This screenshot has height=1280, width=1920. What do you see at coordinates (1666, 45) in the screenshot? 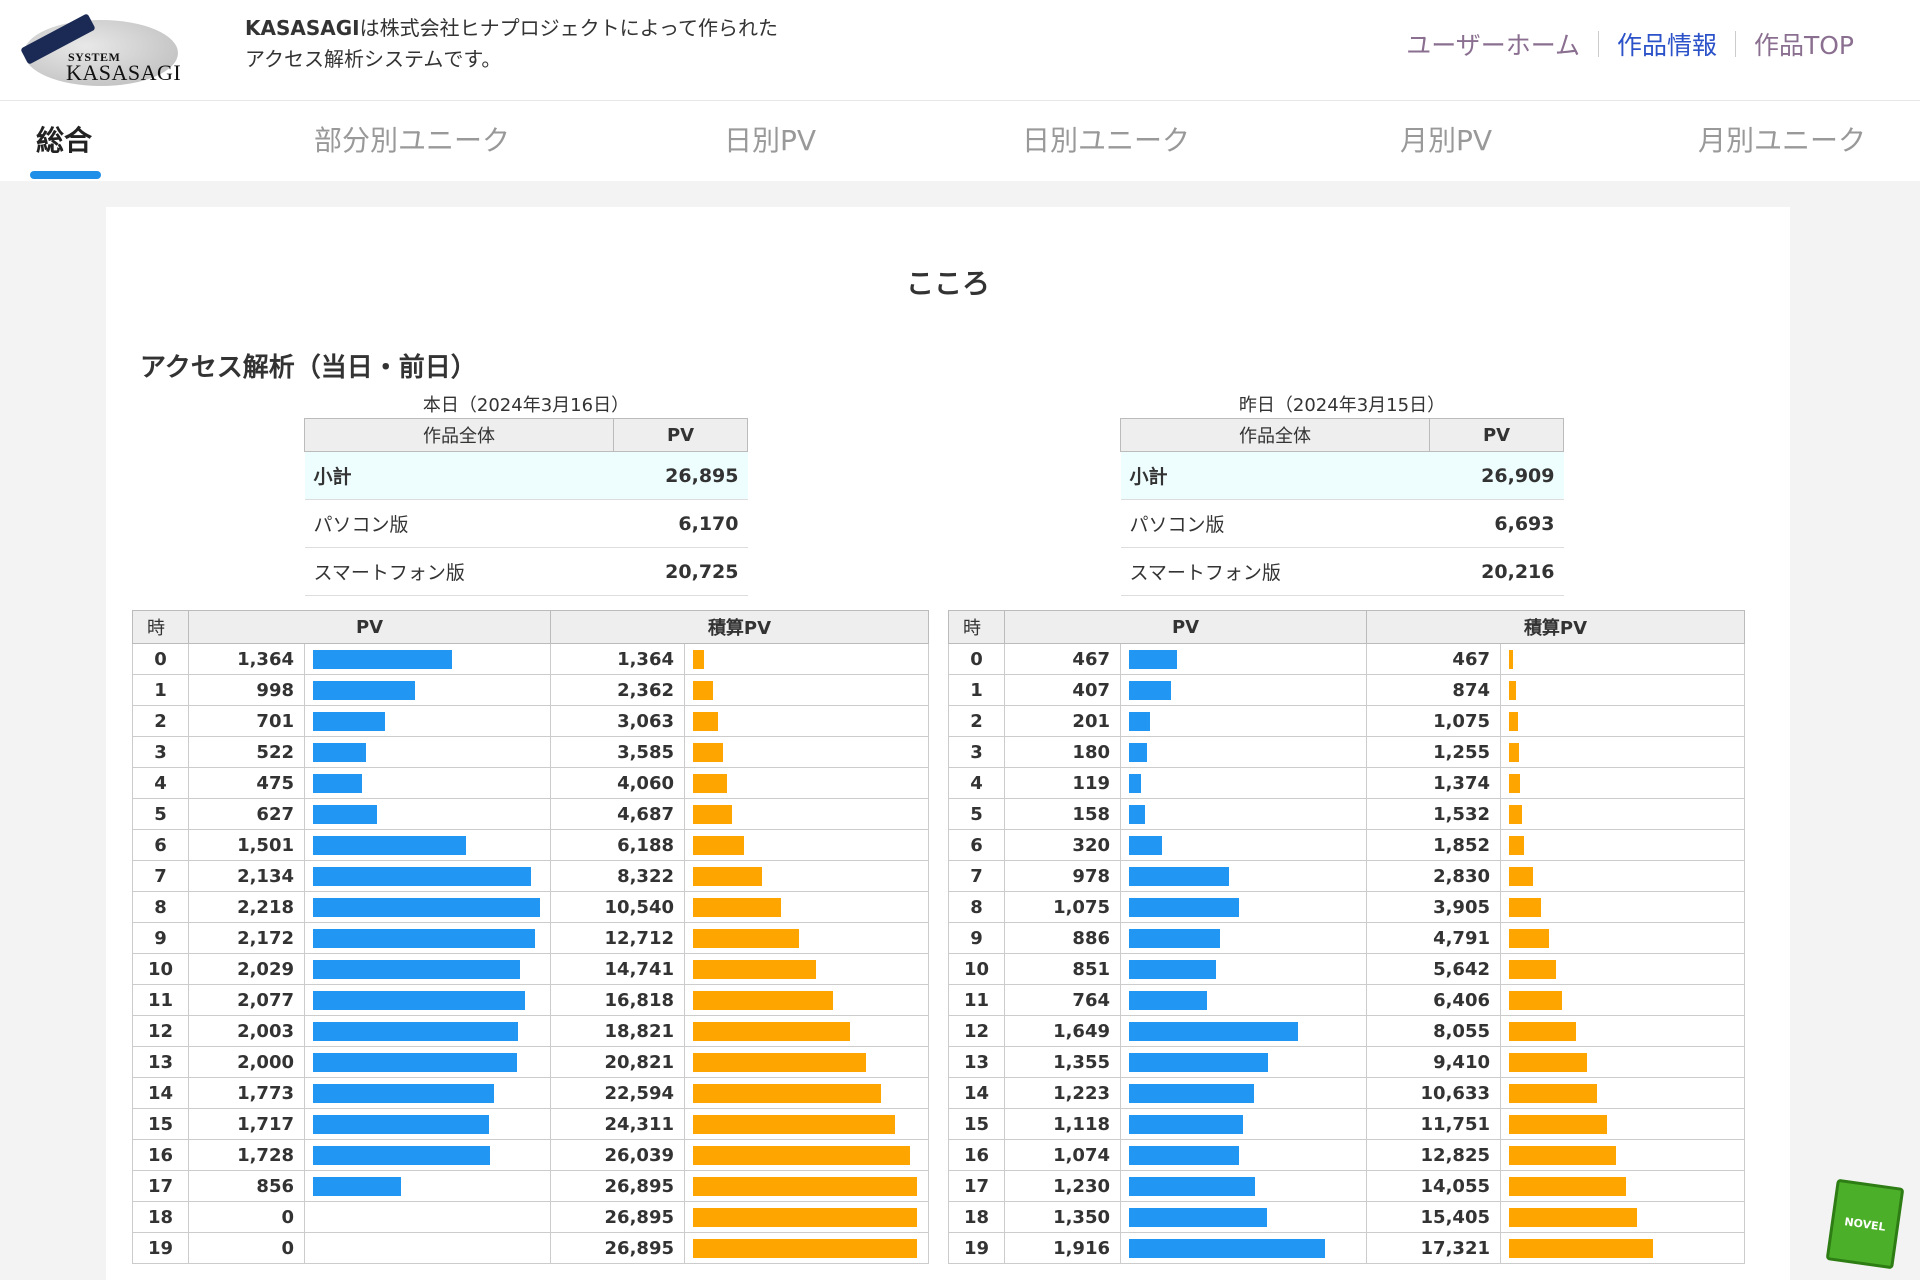
I see `link-work-info: 作品情報` at bounding box center [1666, 45].